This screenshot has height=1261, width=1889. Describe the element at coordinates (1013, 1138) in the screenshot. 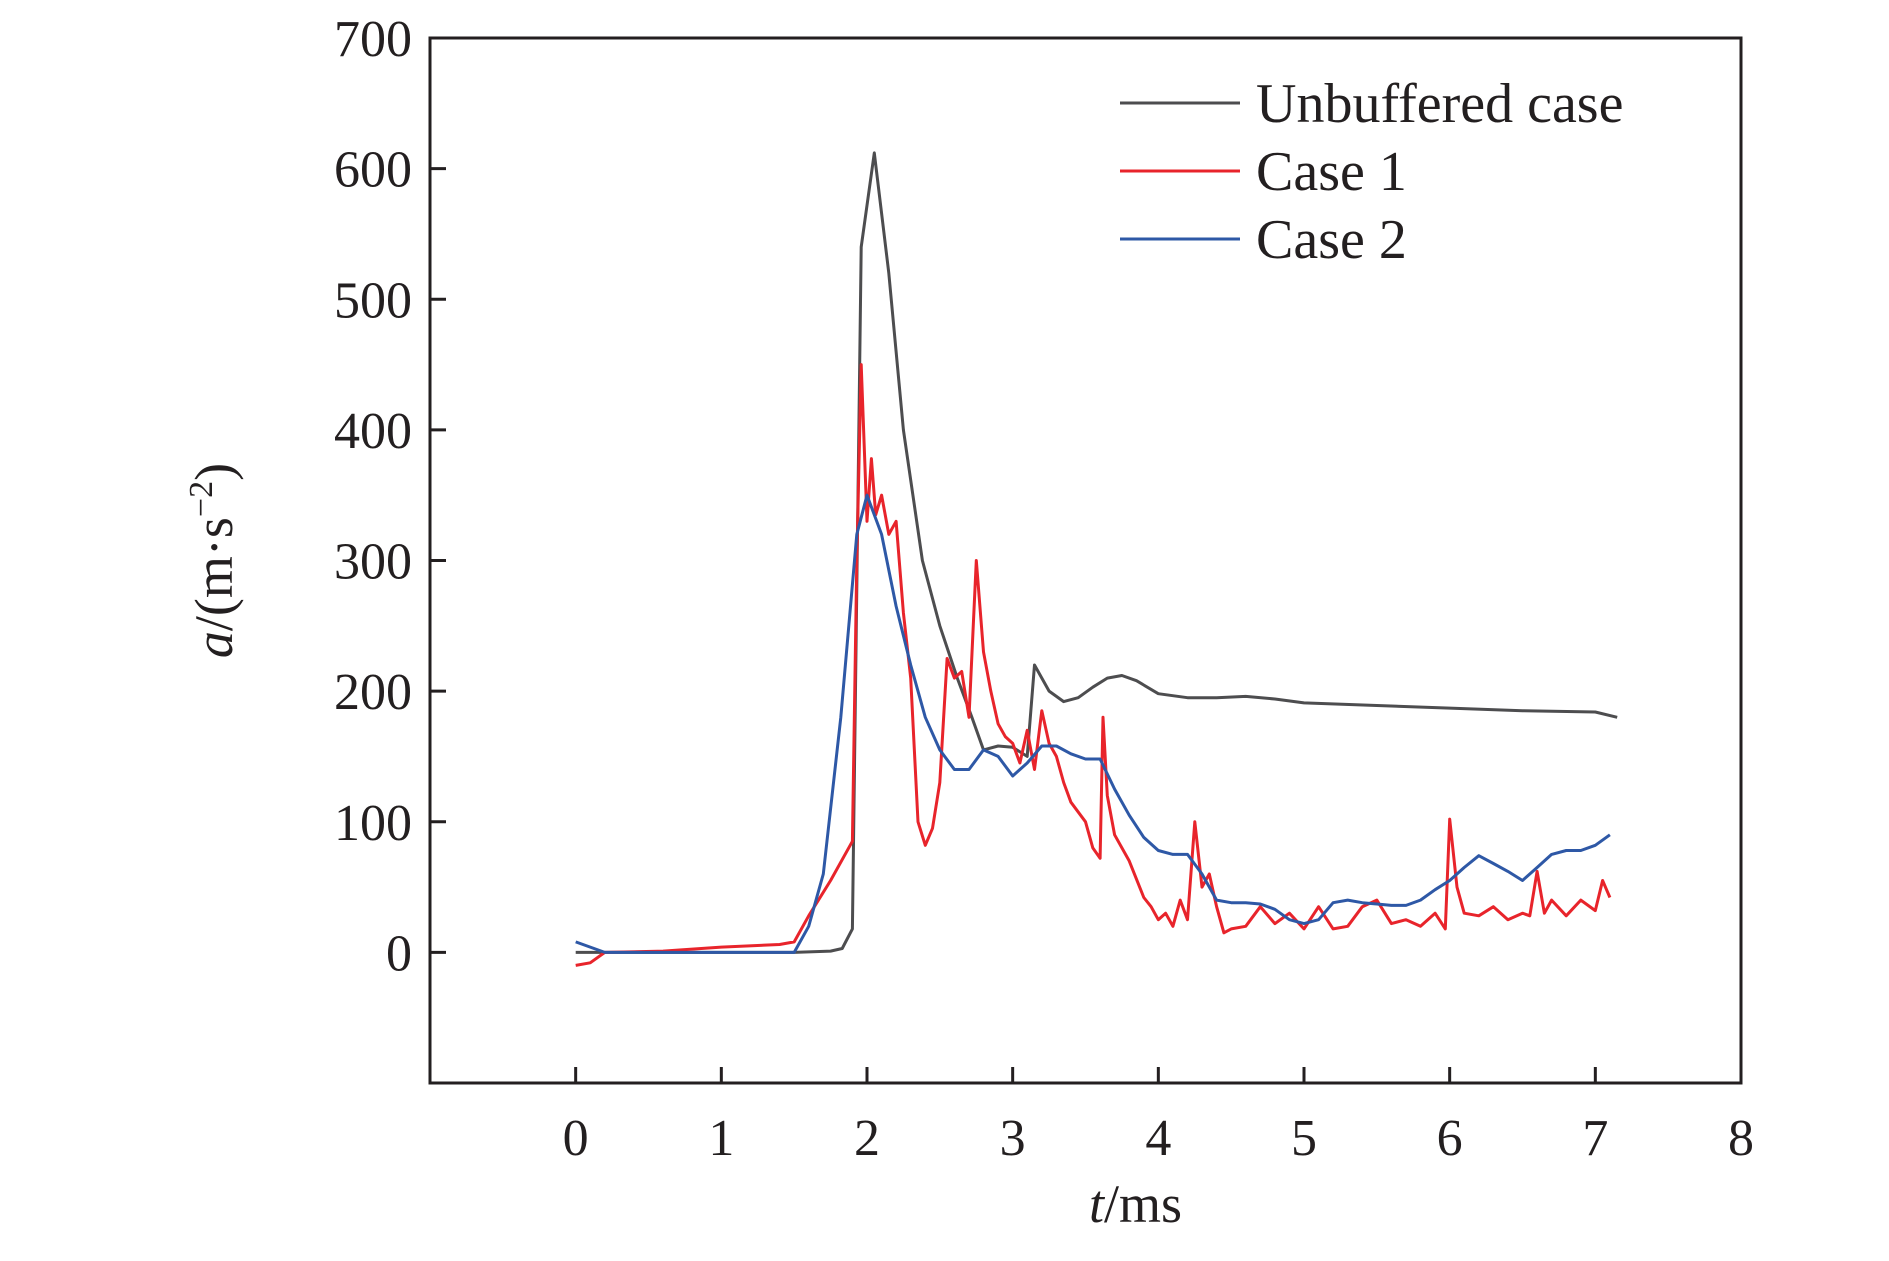

I see `x-tick-label: 3` at that location.